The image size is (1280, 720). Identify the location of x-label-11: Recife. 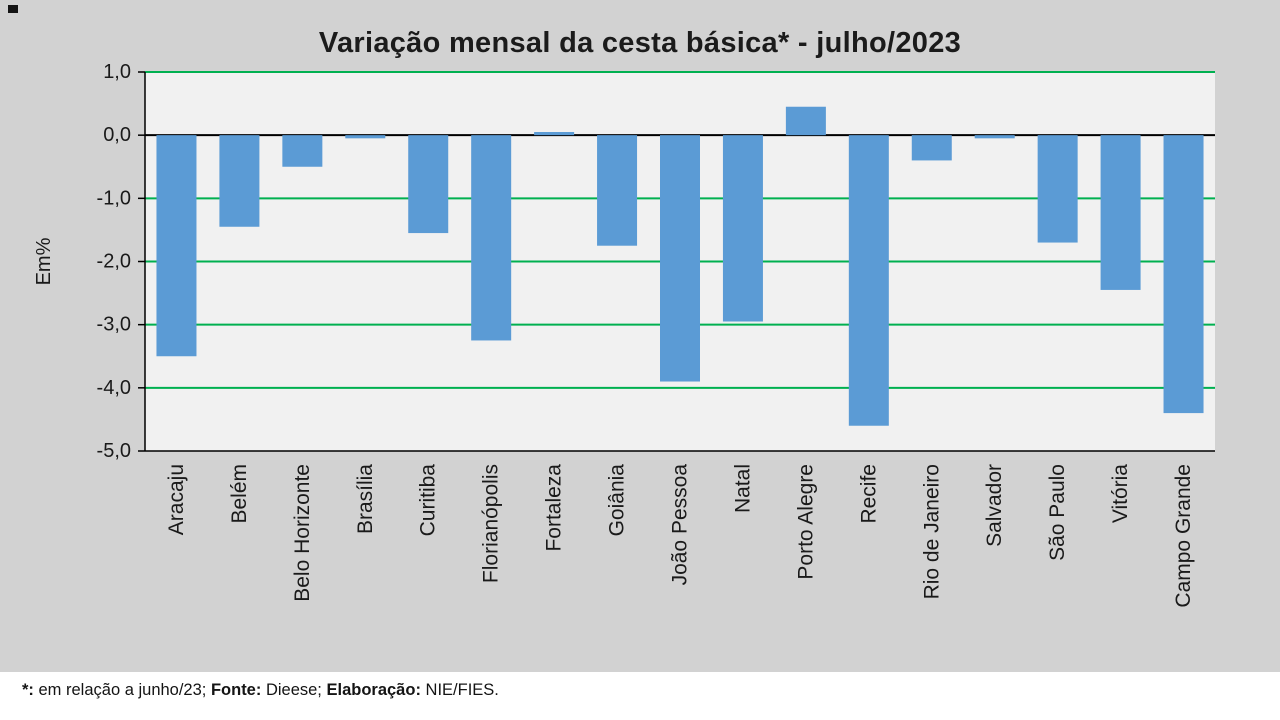
(868, 494).